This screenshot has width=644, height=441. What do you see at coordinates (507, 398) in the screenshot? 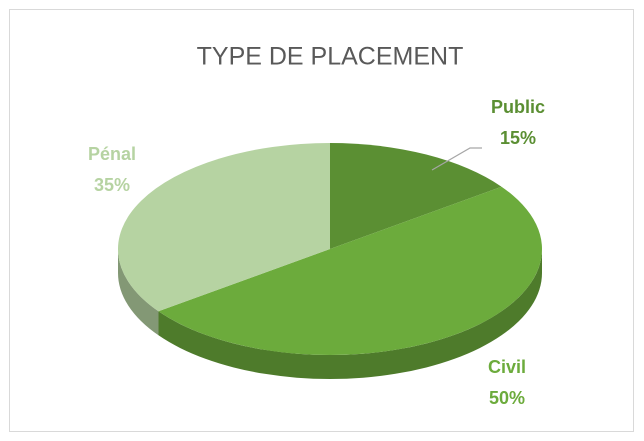
I see `slice-value-label: 50%` at bounding box center [507, 398].